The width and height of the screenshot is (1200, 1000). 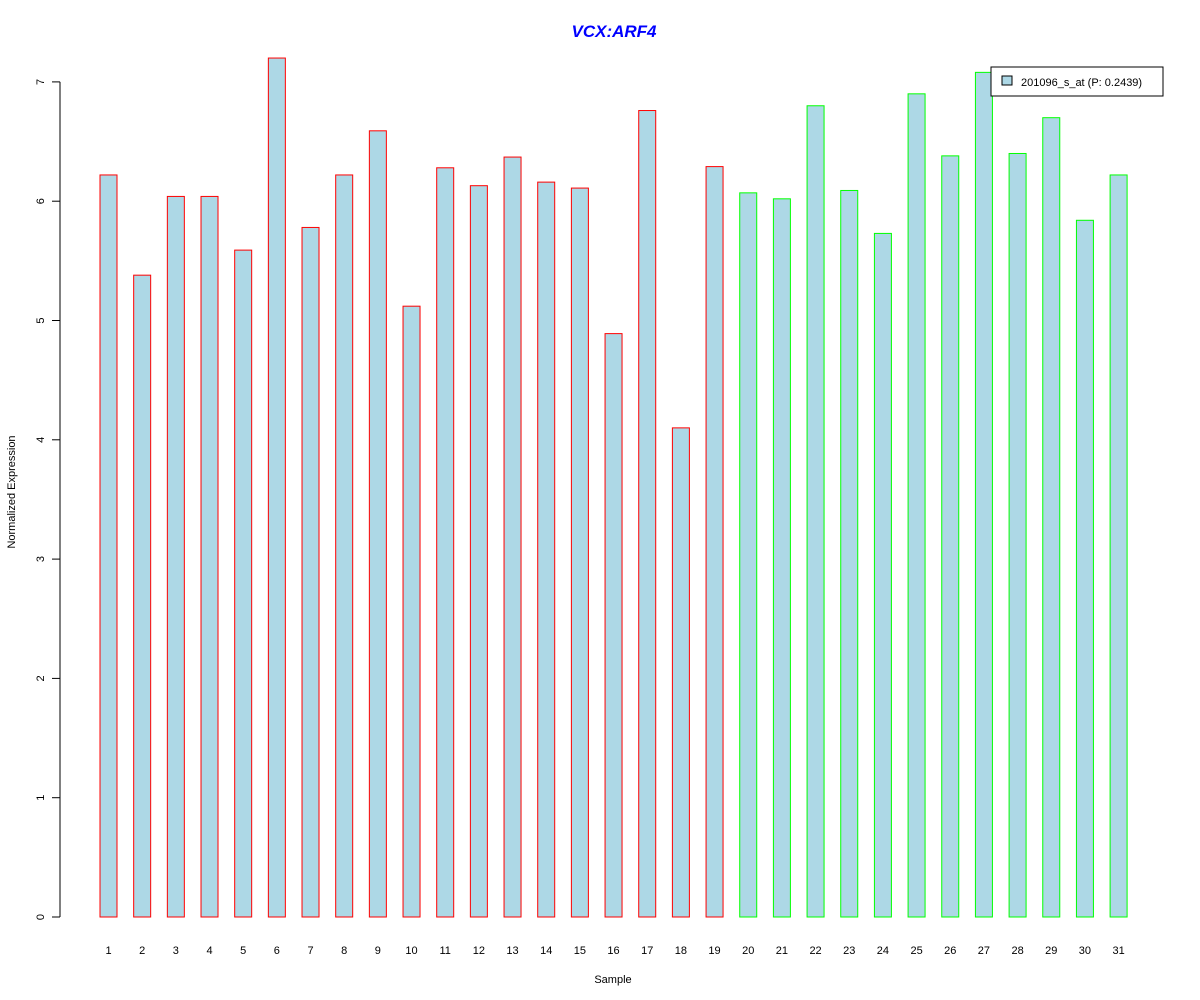 I want to click on x-tick-label: 19, so click(x=714, y=951).